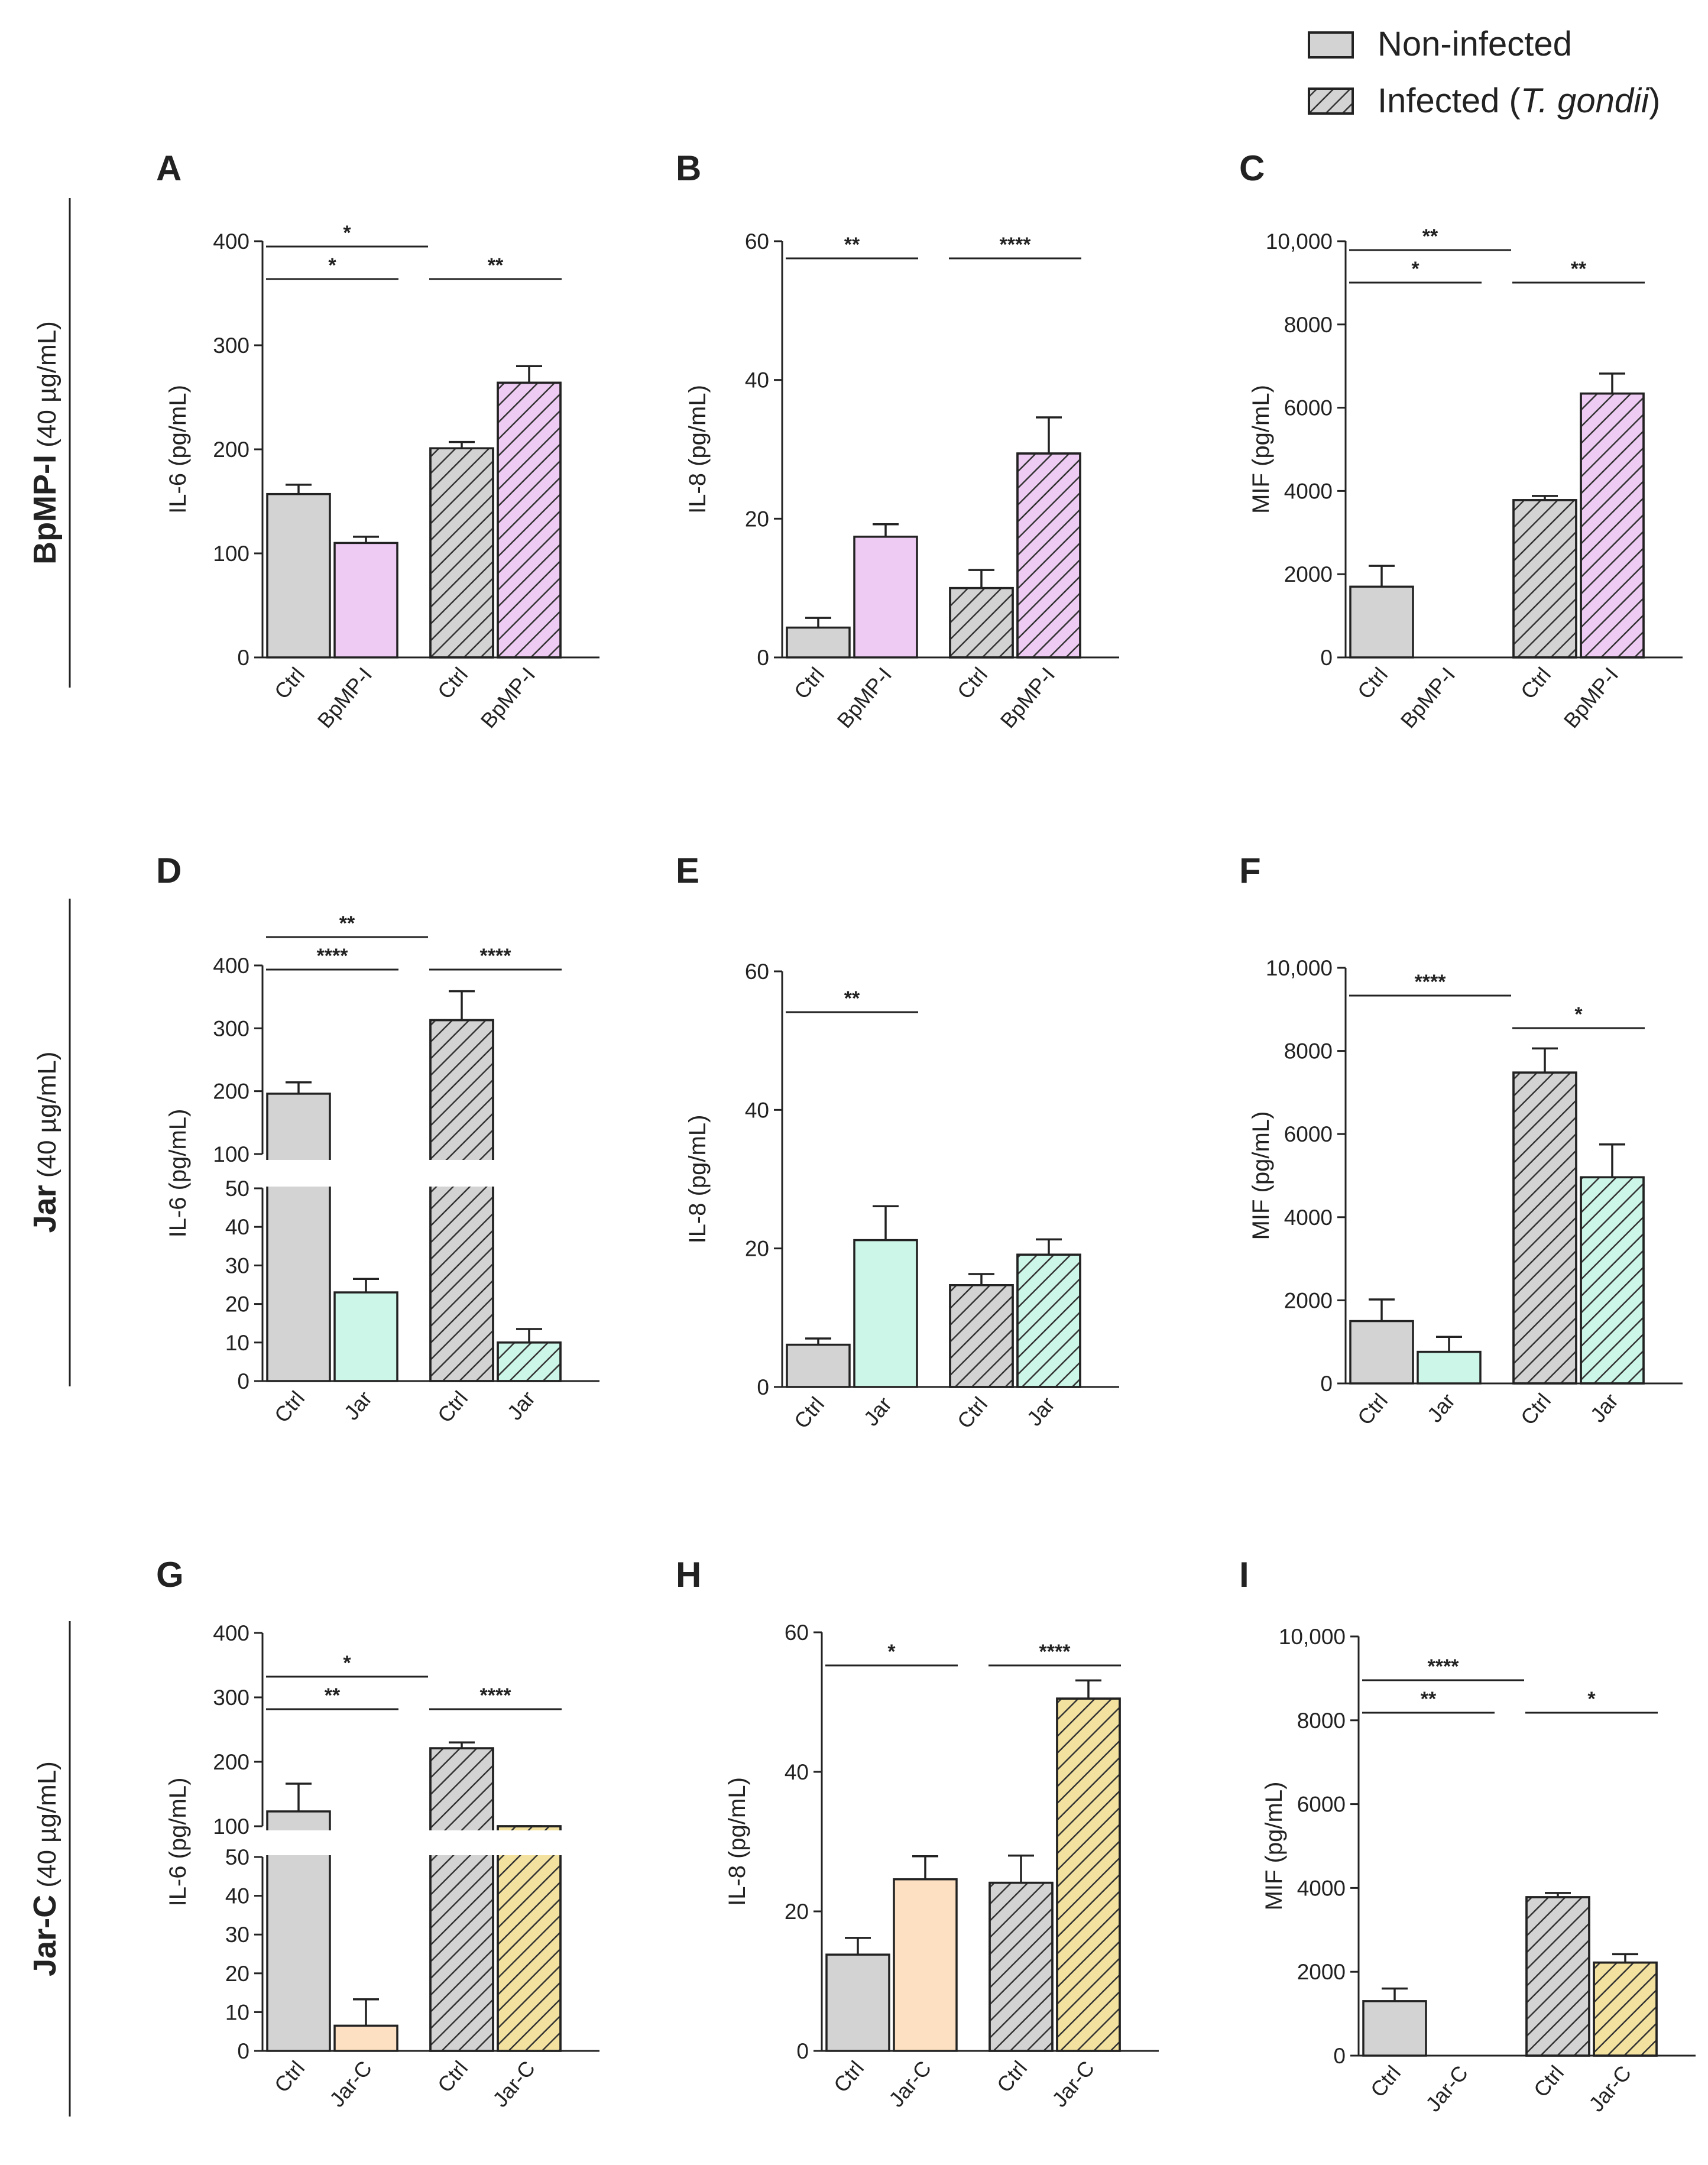 The image size is (1708, 2165). What do you see at coordinates (45, 1935) in the screenshot?
I see `row-label-jarc-bold: Jar-C` at bounding box center [45, 1935].